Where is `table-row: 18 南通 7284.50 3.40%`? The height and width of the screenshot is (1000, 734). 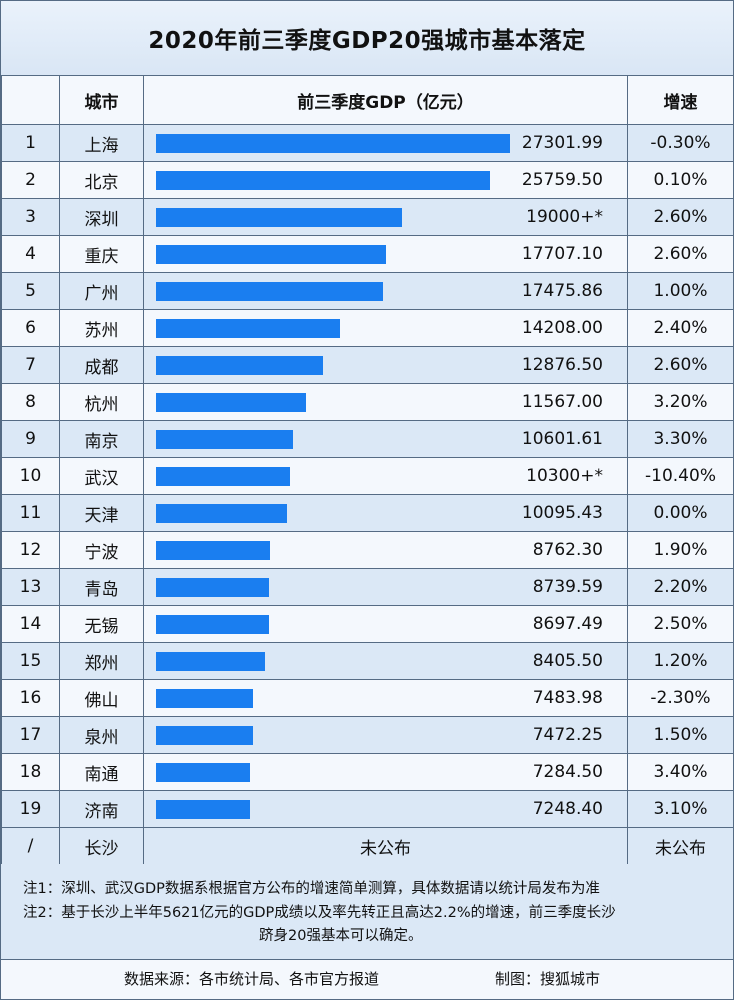 table-row: 18 南通 7284.50 3.40% is located at coordinates (367, 772).